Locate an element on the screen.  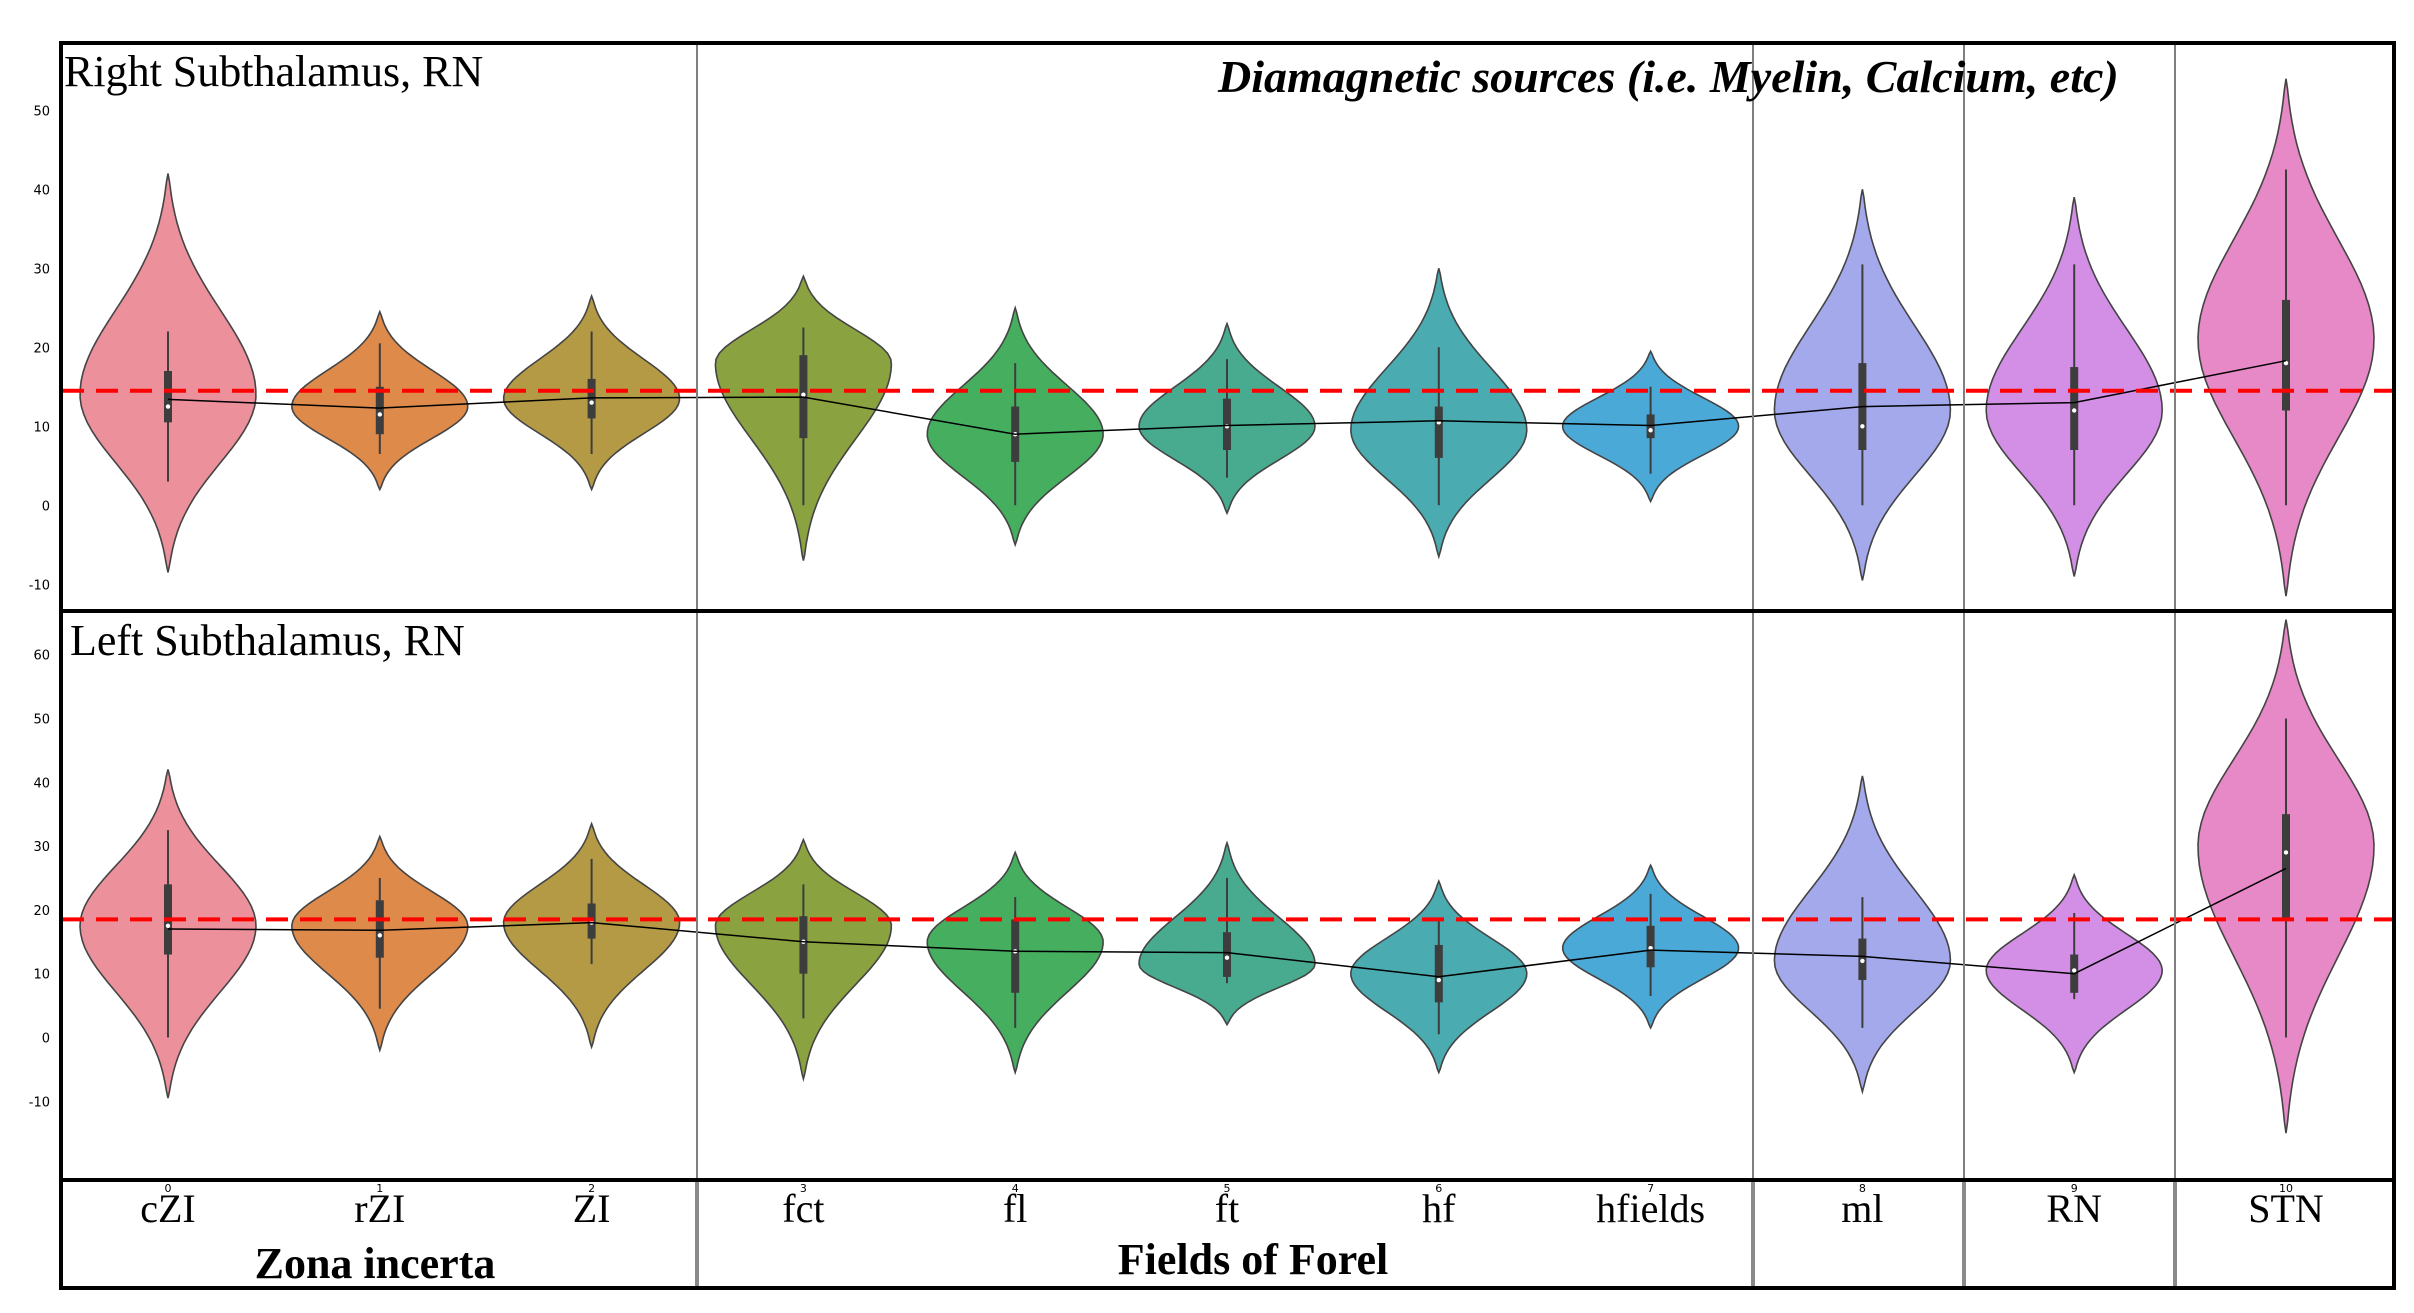
panel-title-right: Right Subthalamus, RN is located at coordinates (273, 71).